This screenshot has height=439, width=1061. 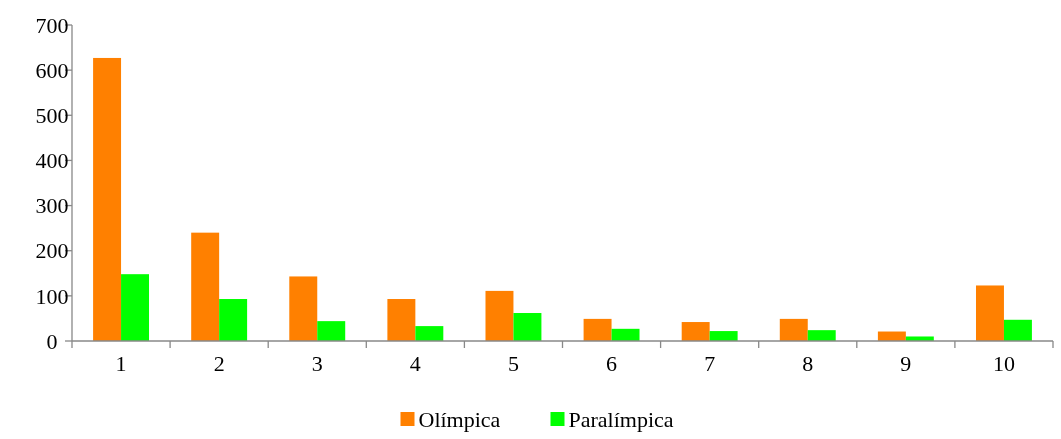 I want to click on legend-label: Paralímpica, so click(x=621, y=419).